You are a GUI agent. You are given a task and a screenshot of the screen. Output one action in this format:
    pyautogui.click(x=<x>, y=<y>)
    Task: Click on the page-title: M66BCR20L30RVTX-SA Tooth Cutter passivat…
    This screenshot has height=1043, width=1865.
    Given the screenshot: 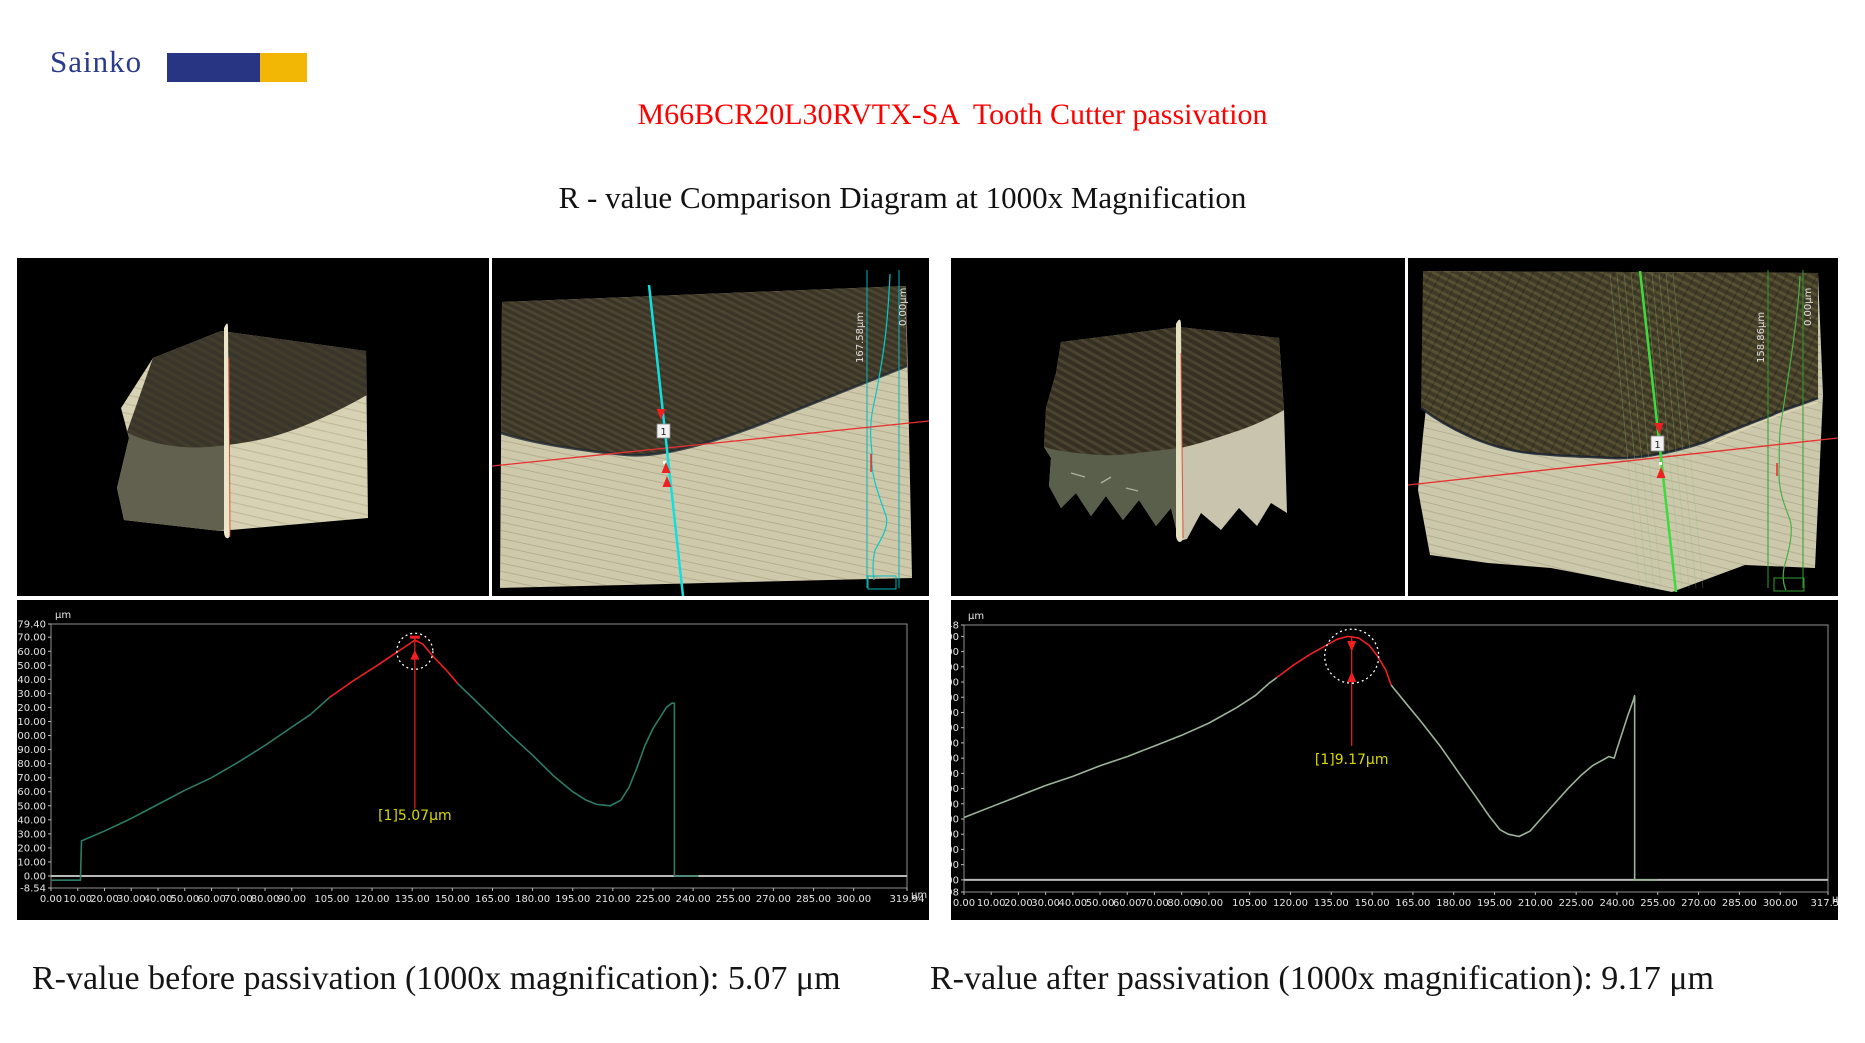 What is the action you would take?
    pyautogui.click(x=952, y=114)
    